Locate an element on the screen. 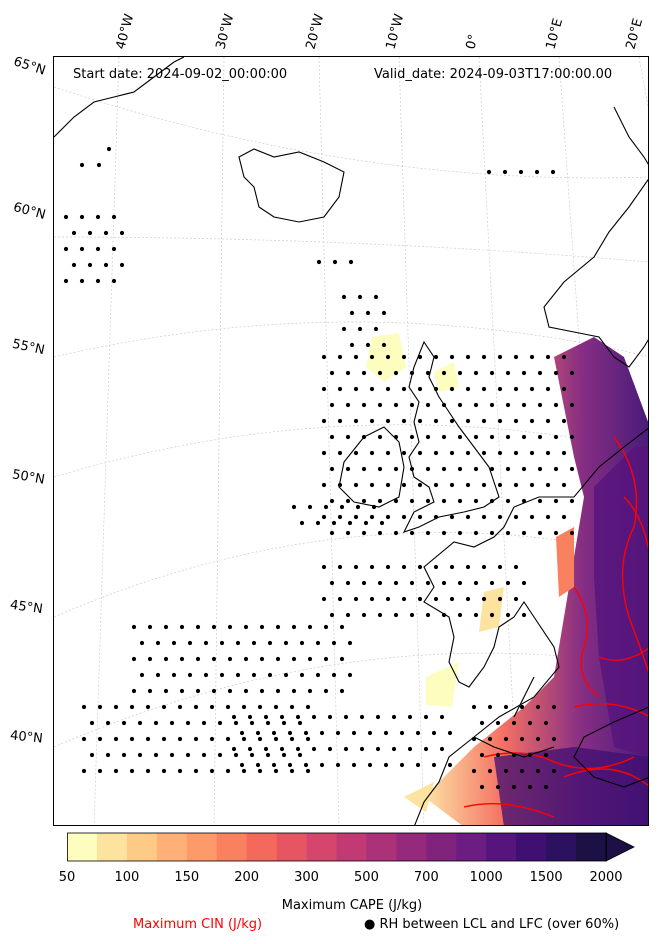  cape-colorbar is located at coordinates (351, 847).